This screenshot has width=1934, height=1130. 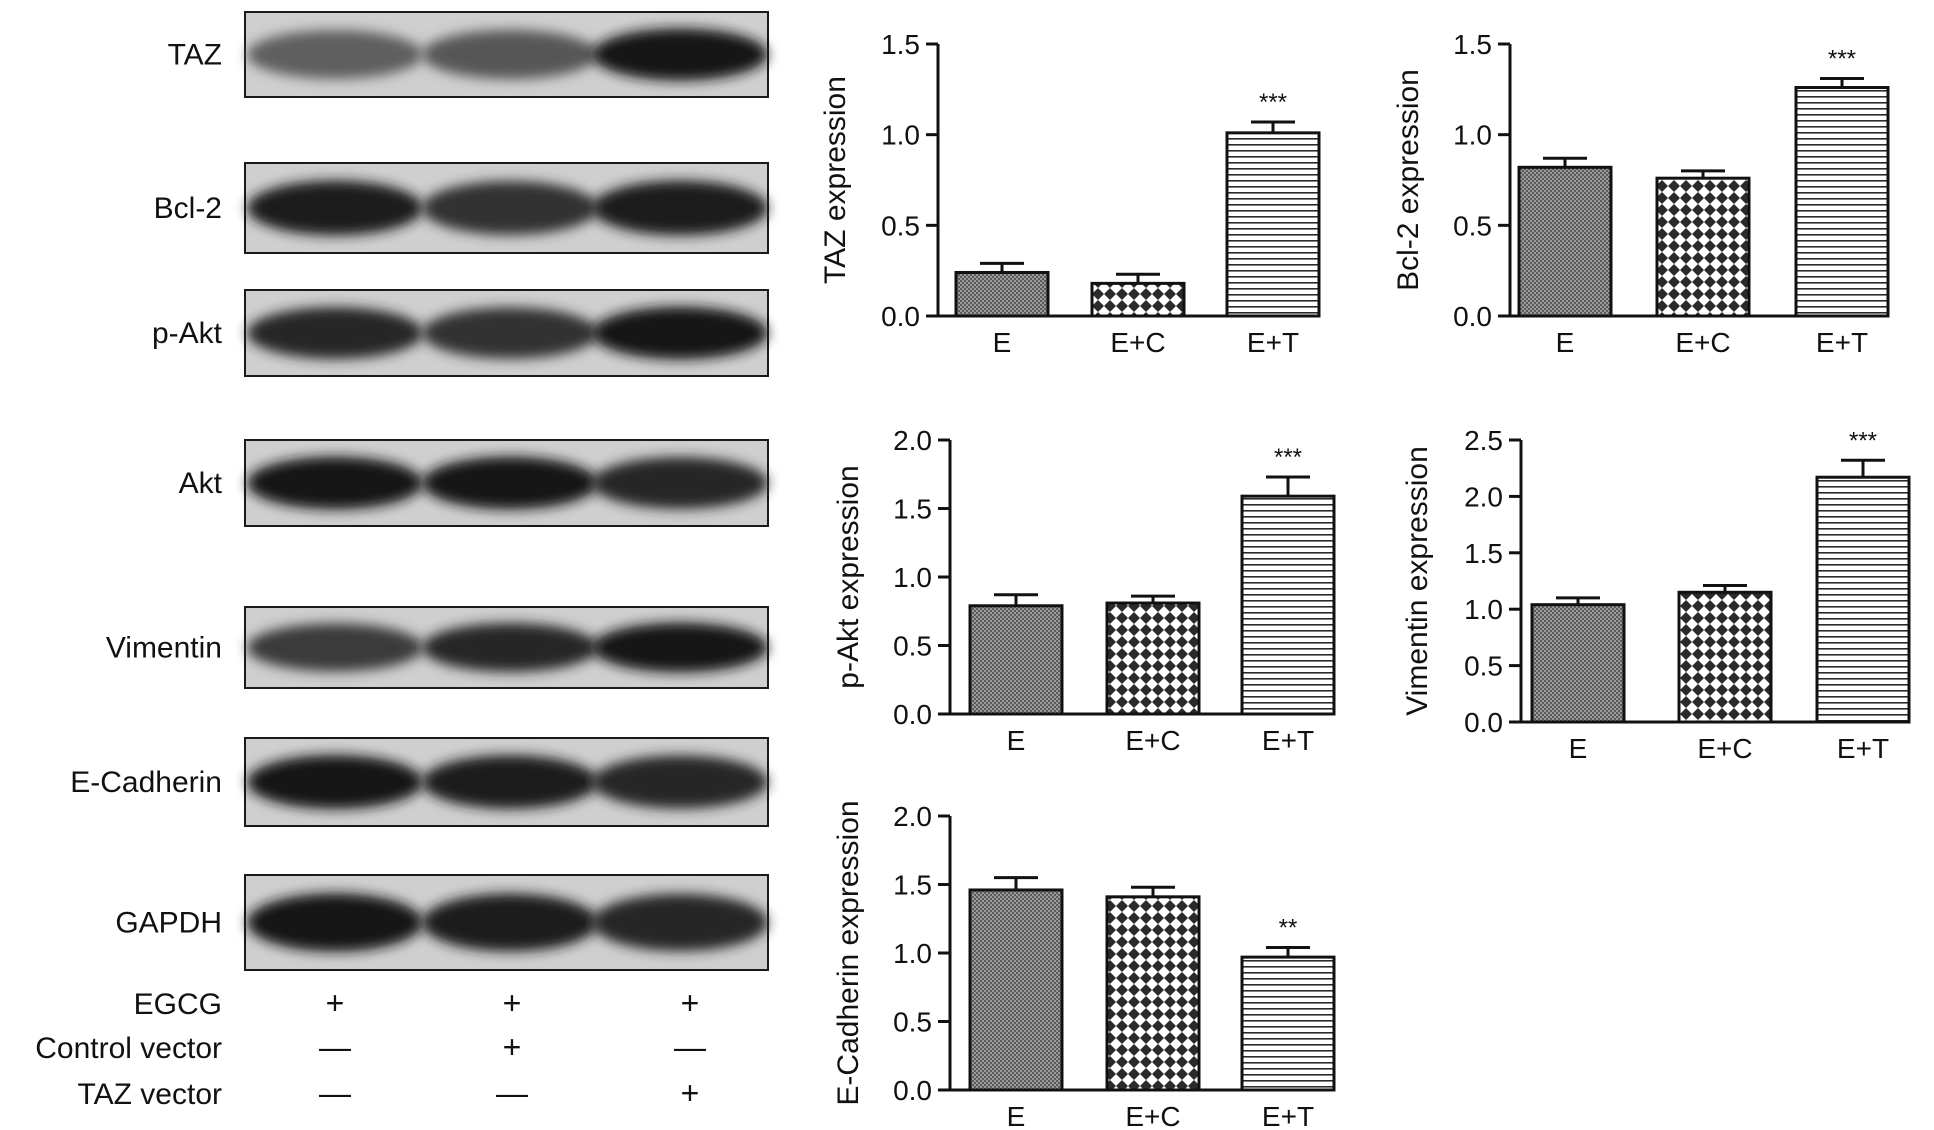 What do you see at coordinates (146, 782) in the screenshot?
I see `blot-label: E-Cadherin` at bounding box center [146, 782].